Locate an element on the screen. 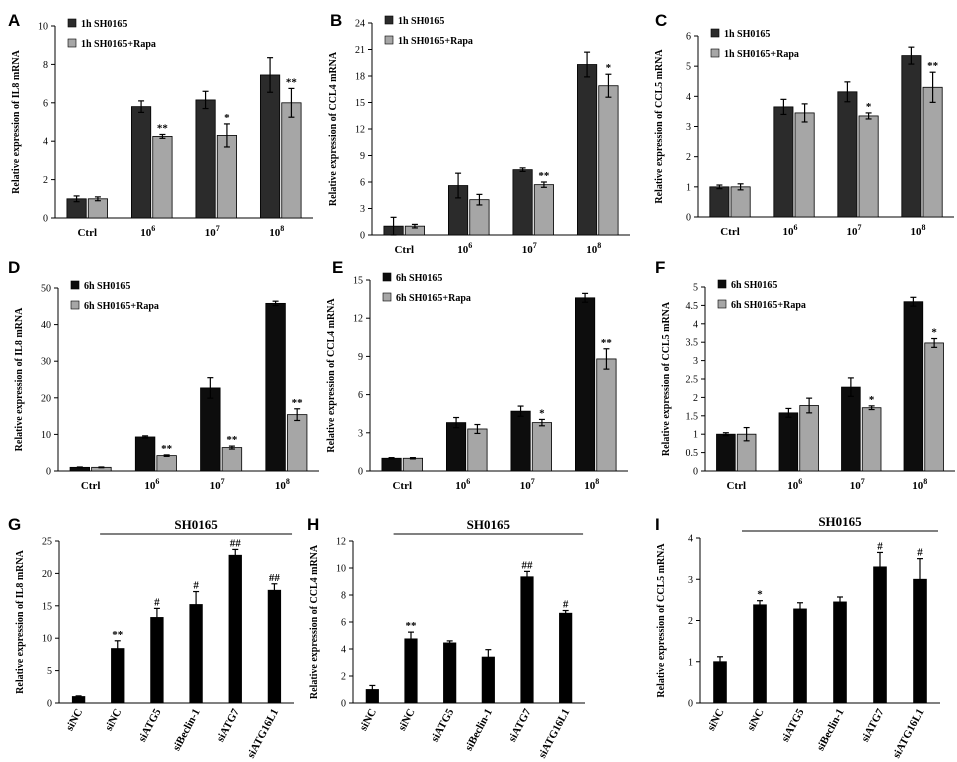  panel-c-x-tick-sup: 6 is located at coordinates (796, 227).